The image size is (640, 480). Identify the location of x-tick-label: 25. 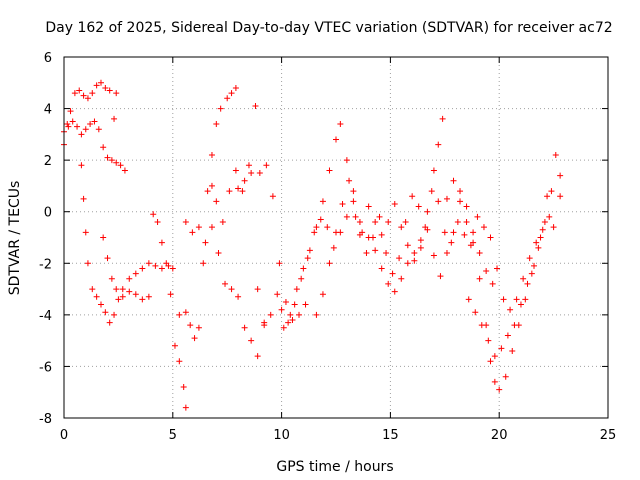
(608, 435).